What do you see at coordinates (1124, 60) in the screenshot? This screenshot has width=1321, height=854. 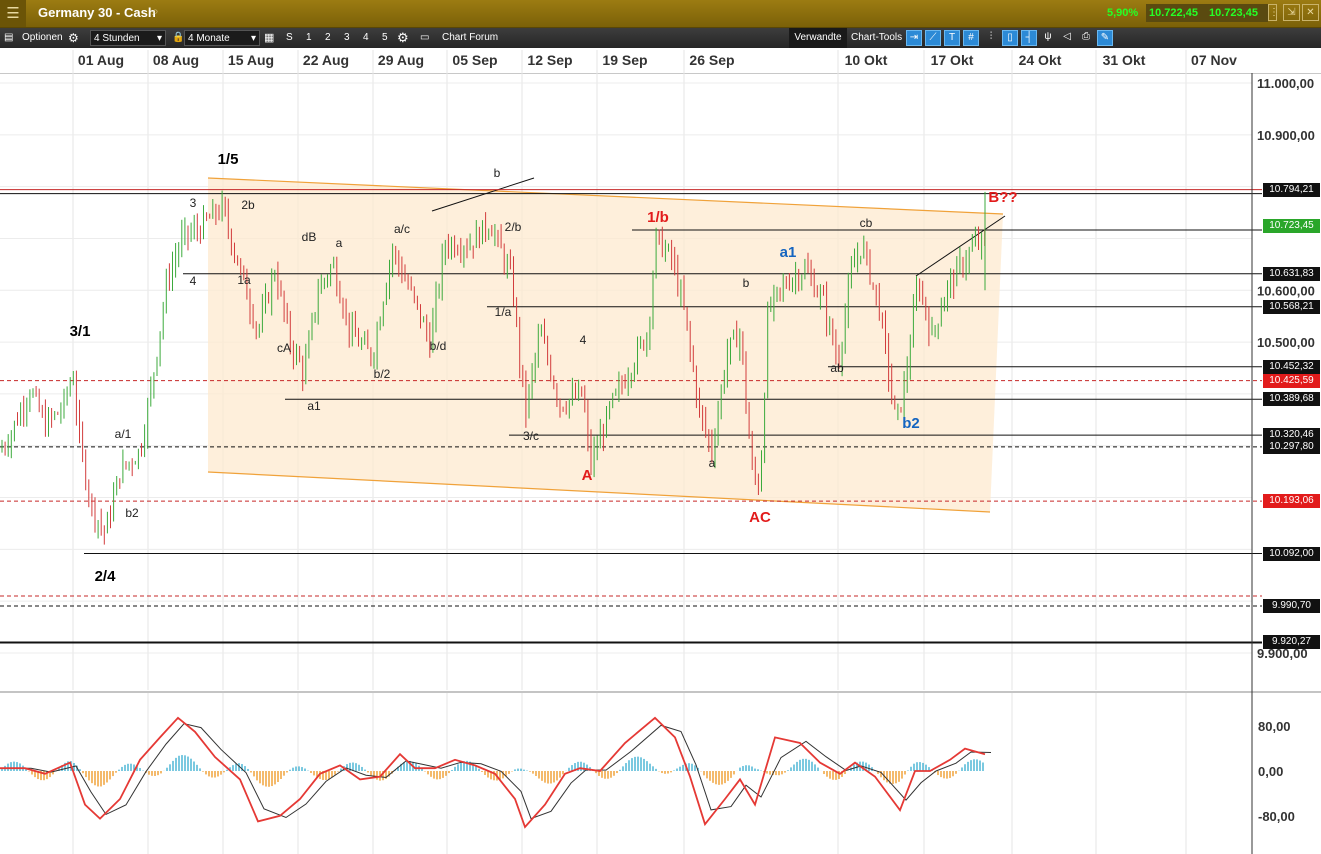 I see `date-label: 31 Okt` at bounding box center [1124, 60].